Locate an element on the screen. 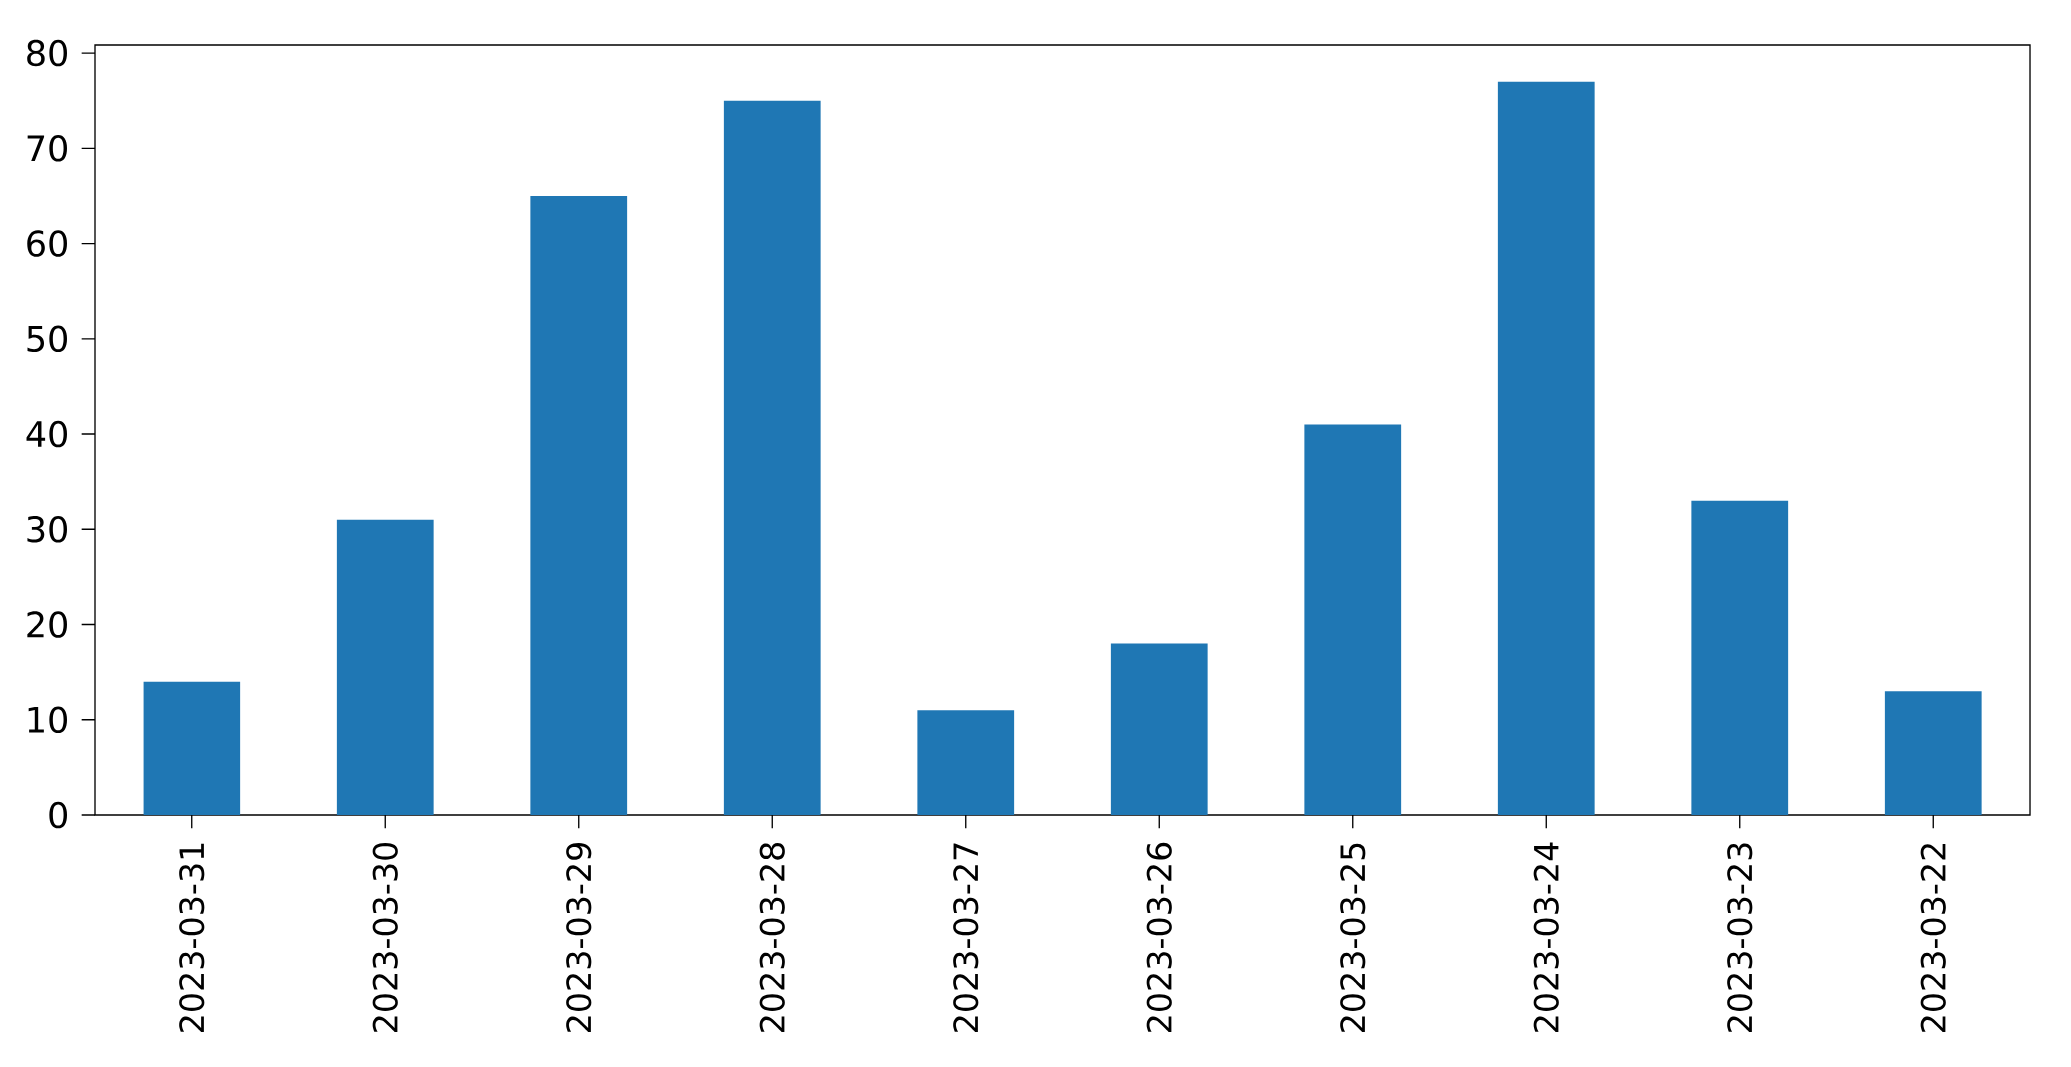 This screenshot has height=1067, width=2071. x-tick-label: 2023-03-25 is located at coordinates (1353, 937).